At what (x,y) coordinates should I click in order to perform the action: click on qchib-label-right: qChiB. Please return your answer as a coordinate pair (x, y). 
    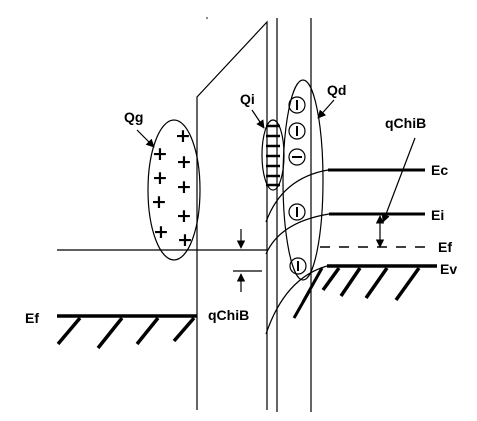
    Looking at the image, I should click on (405, 123).